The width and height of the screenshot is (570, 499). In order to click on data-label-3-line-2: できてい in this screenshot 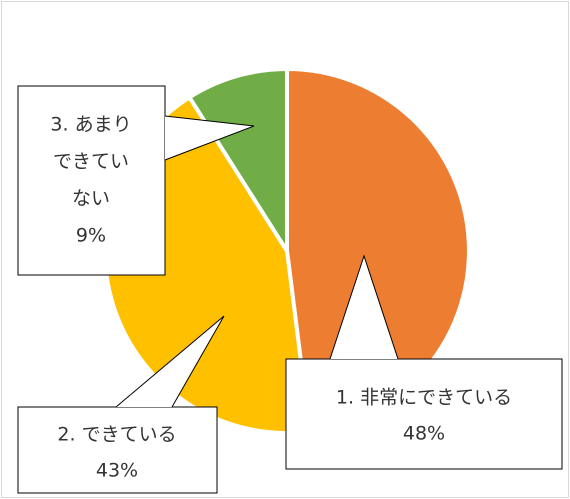, I will do `click(91, 162)`.